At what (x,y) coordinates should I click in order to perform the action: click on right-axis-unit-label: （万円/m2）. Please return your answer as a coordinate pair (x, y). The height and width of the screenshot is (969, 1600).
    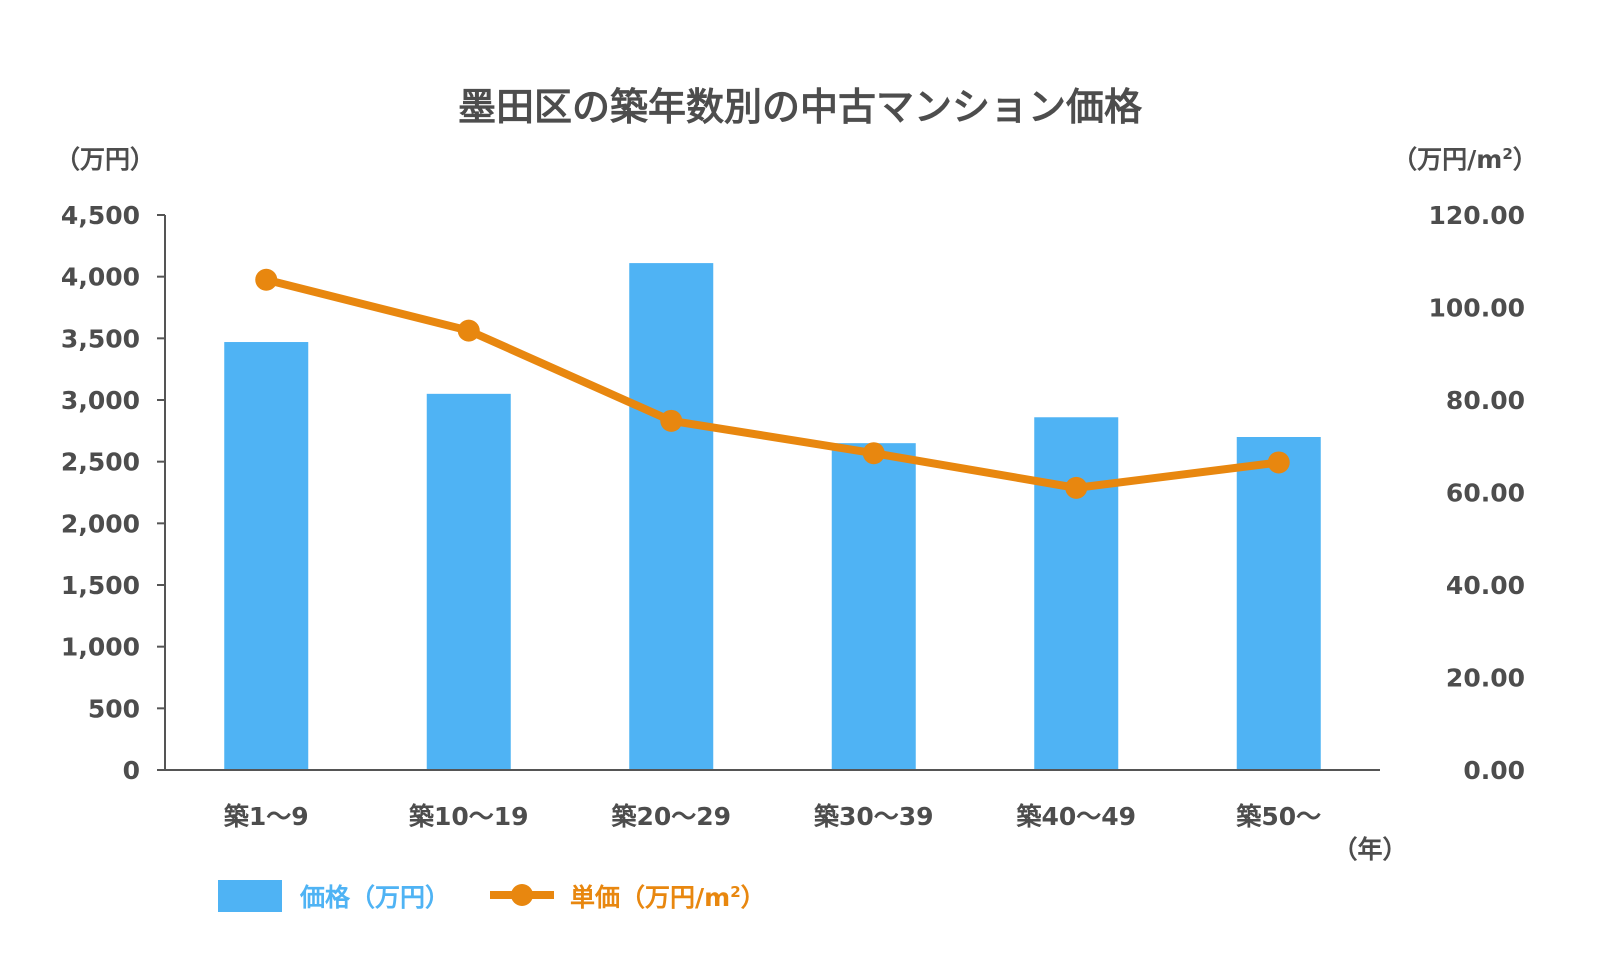
    Looking at the image, I should click on (1465, 159).